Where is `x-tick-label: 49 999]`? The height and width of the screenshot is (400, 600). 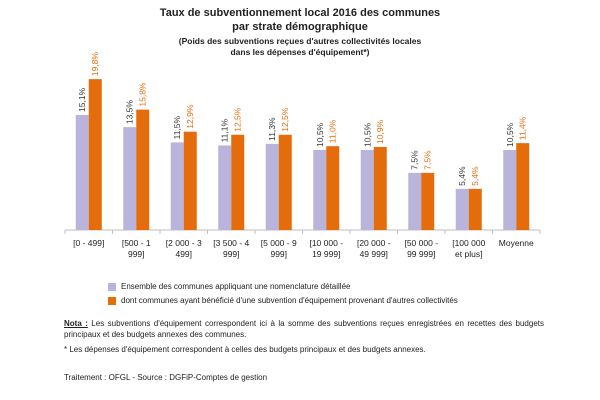
x-tick-label: 49 999] is located at coordinates (374, 254).